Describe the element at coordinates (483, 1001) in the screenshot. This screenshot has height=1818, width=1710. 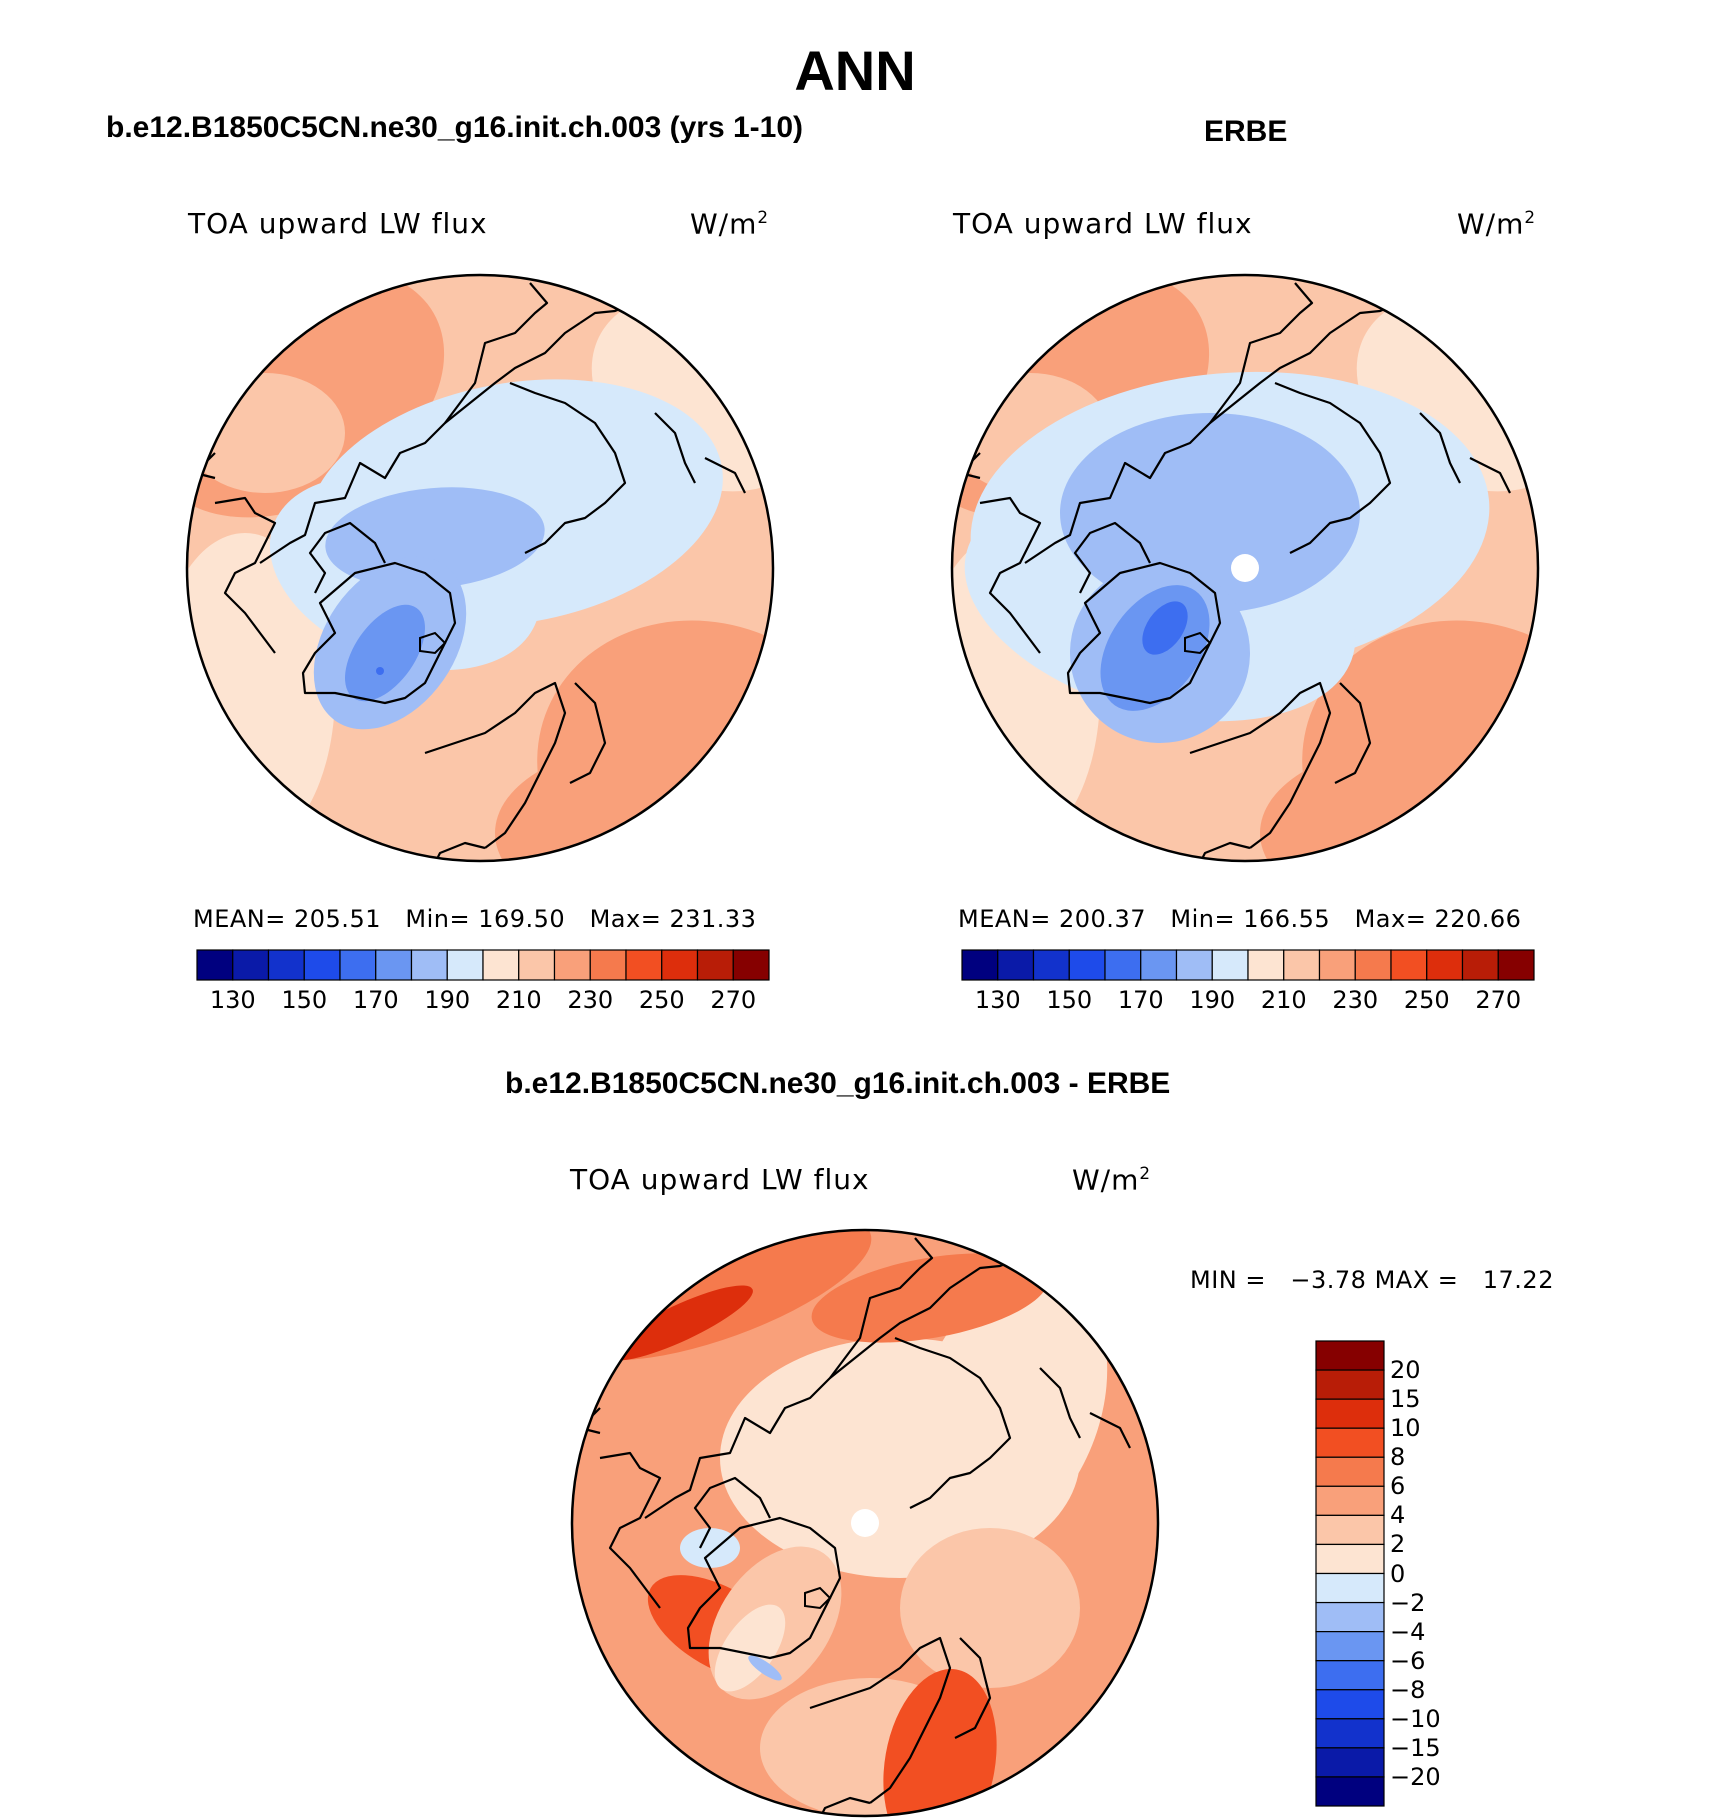
I see `panel1-colorbar-ticks: 130 150 170 190 210 230 250 270` at that location.